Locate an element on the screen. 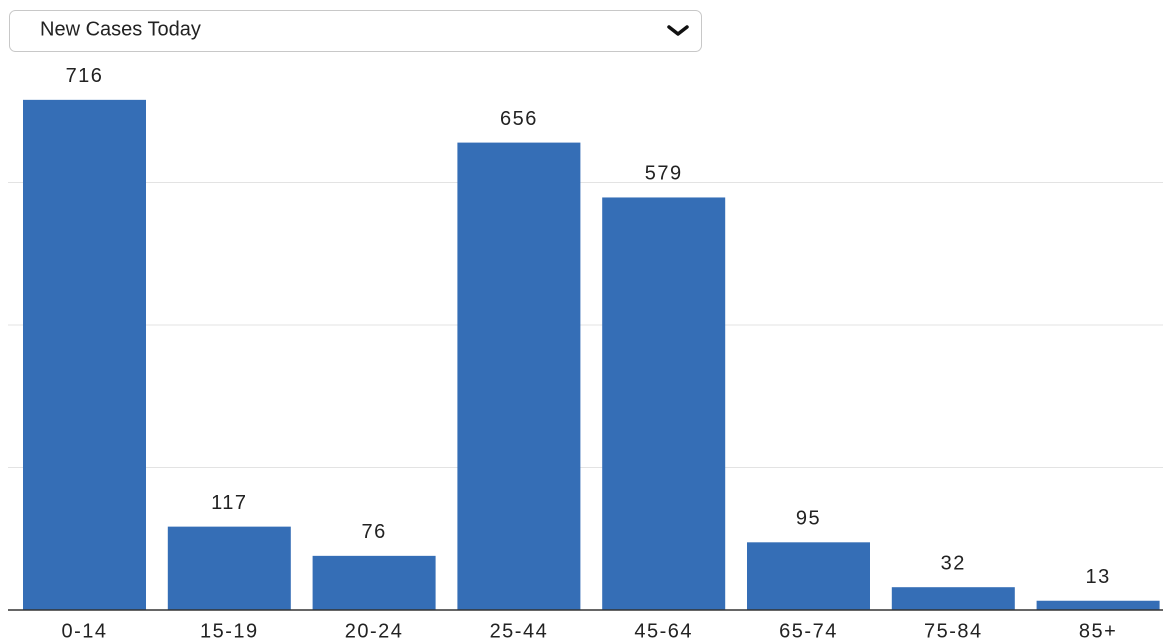 Image resolution: width=1163 pixels, height=644 pixels. x-tick-label: 85+ is located at coordinates (1098, 631).